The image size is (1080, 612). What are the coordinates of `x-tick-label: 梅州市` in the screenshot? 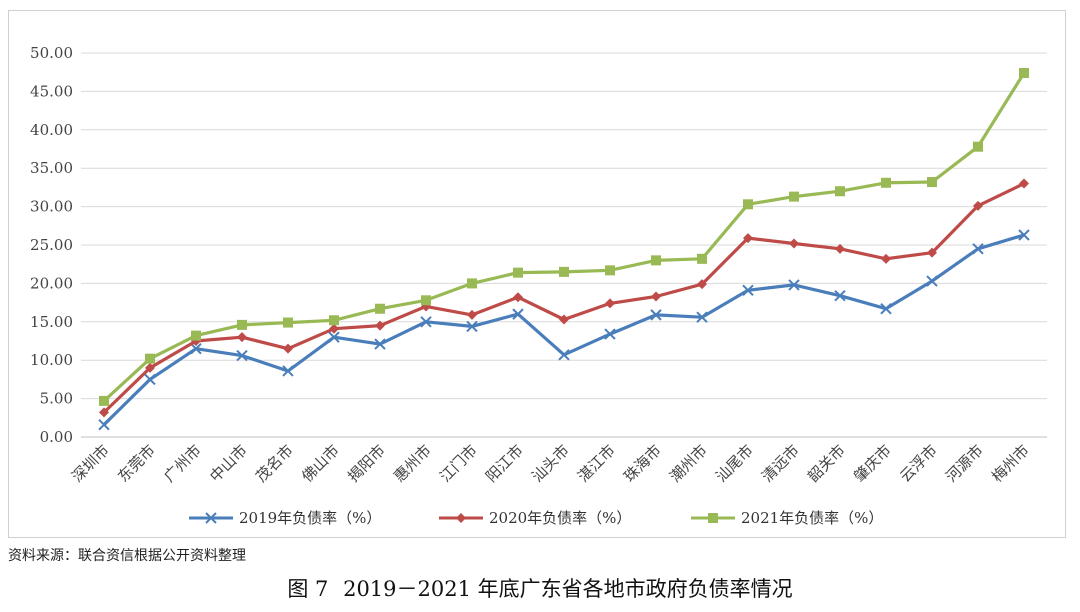 It's located at (1010, 463).